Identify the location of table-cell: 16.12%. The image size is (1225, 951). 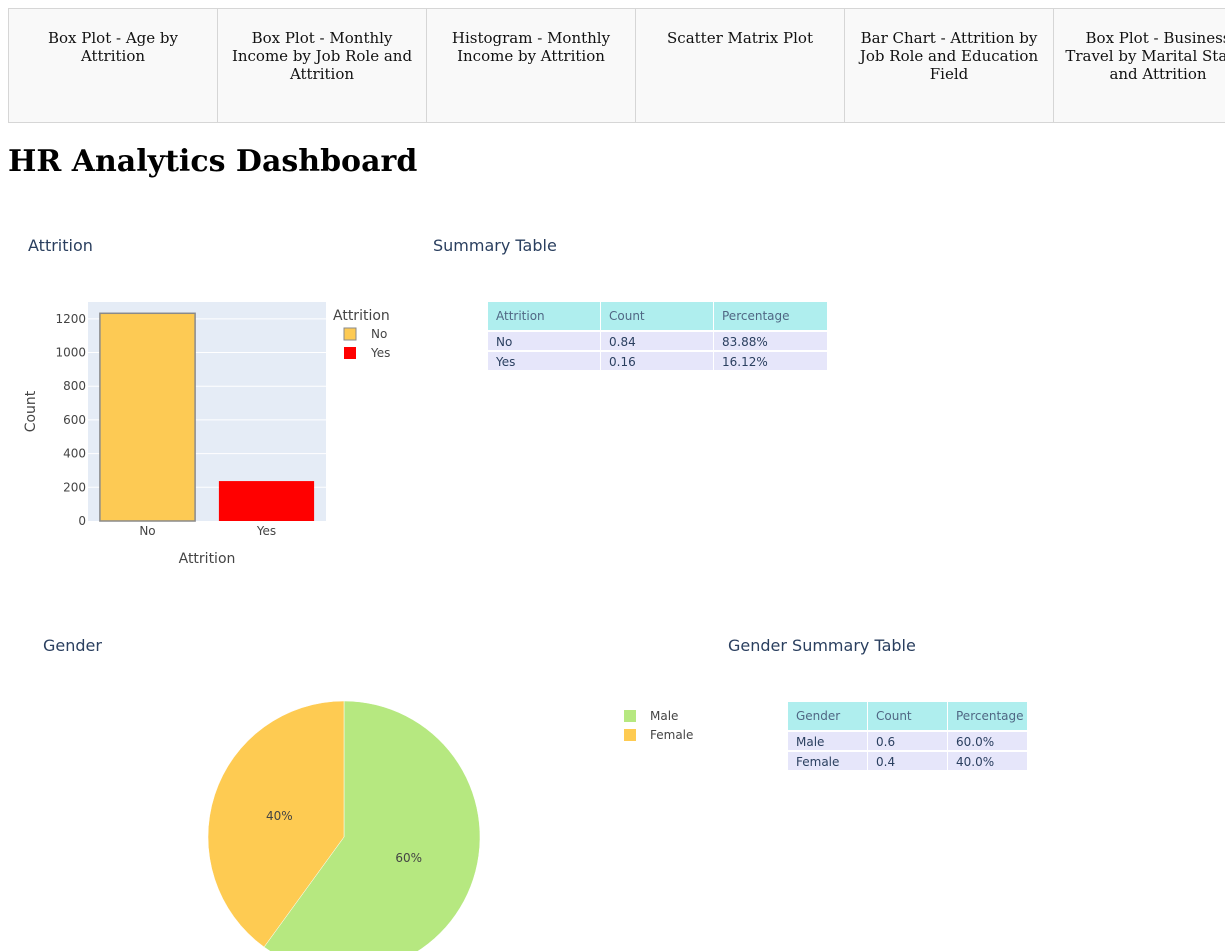
(745, 362).